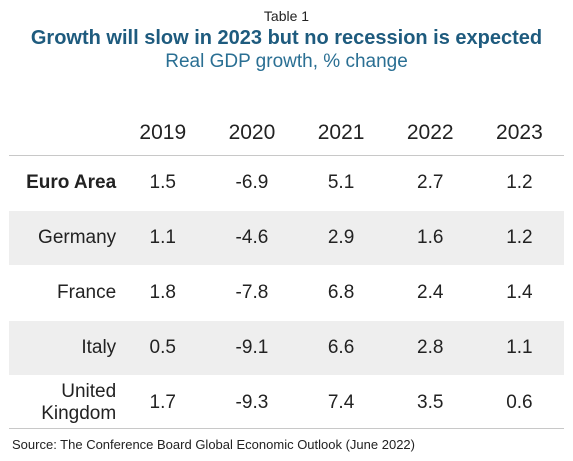  Describe the element at coordinates (430, 182) in the screenshot. I see `table-cell: 2.7` at that location.